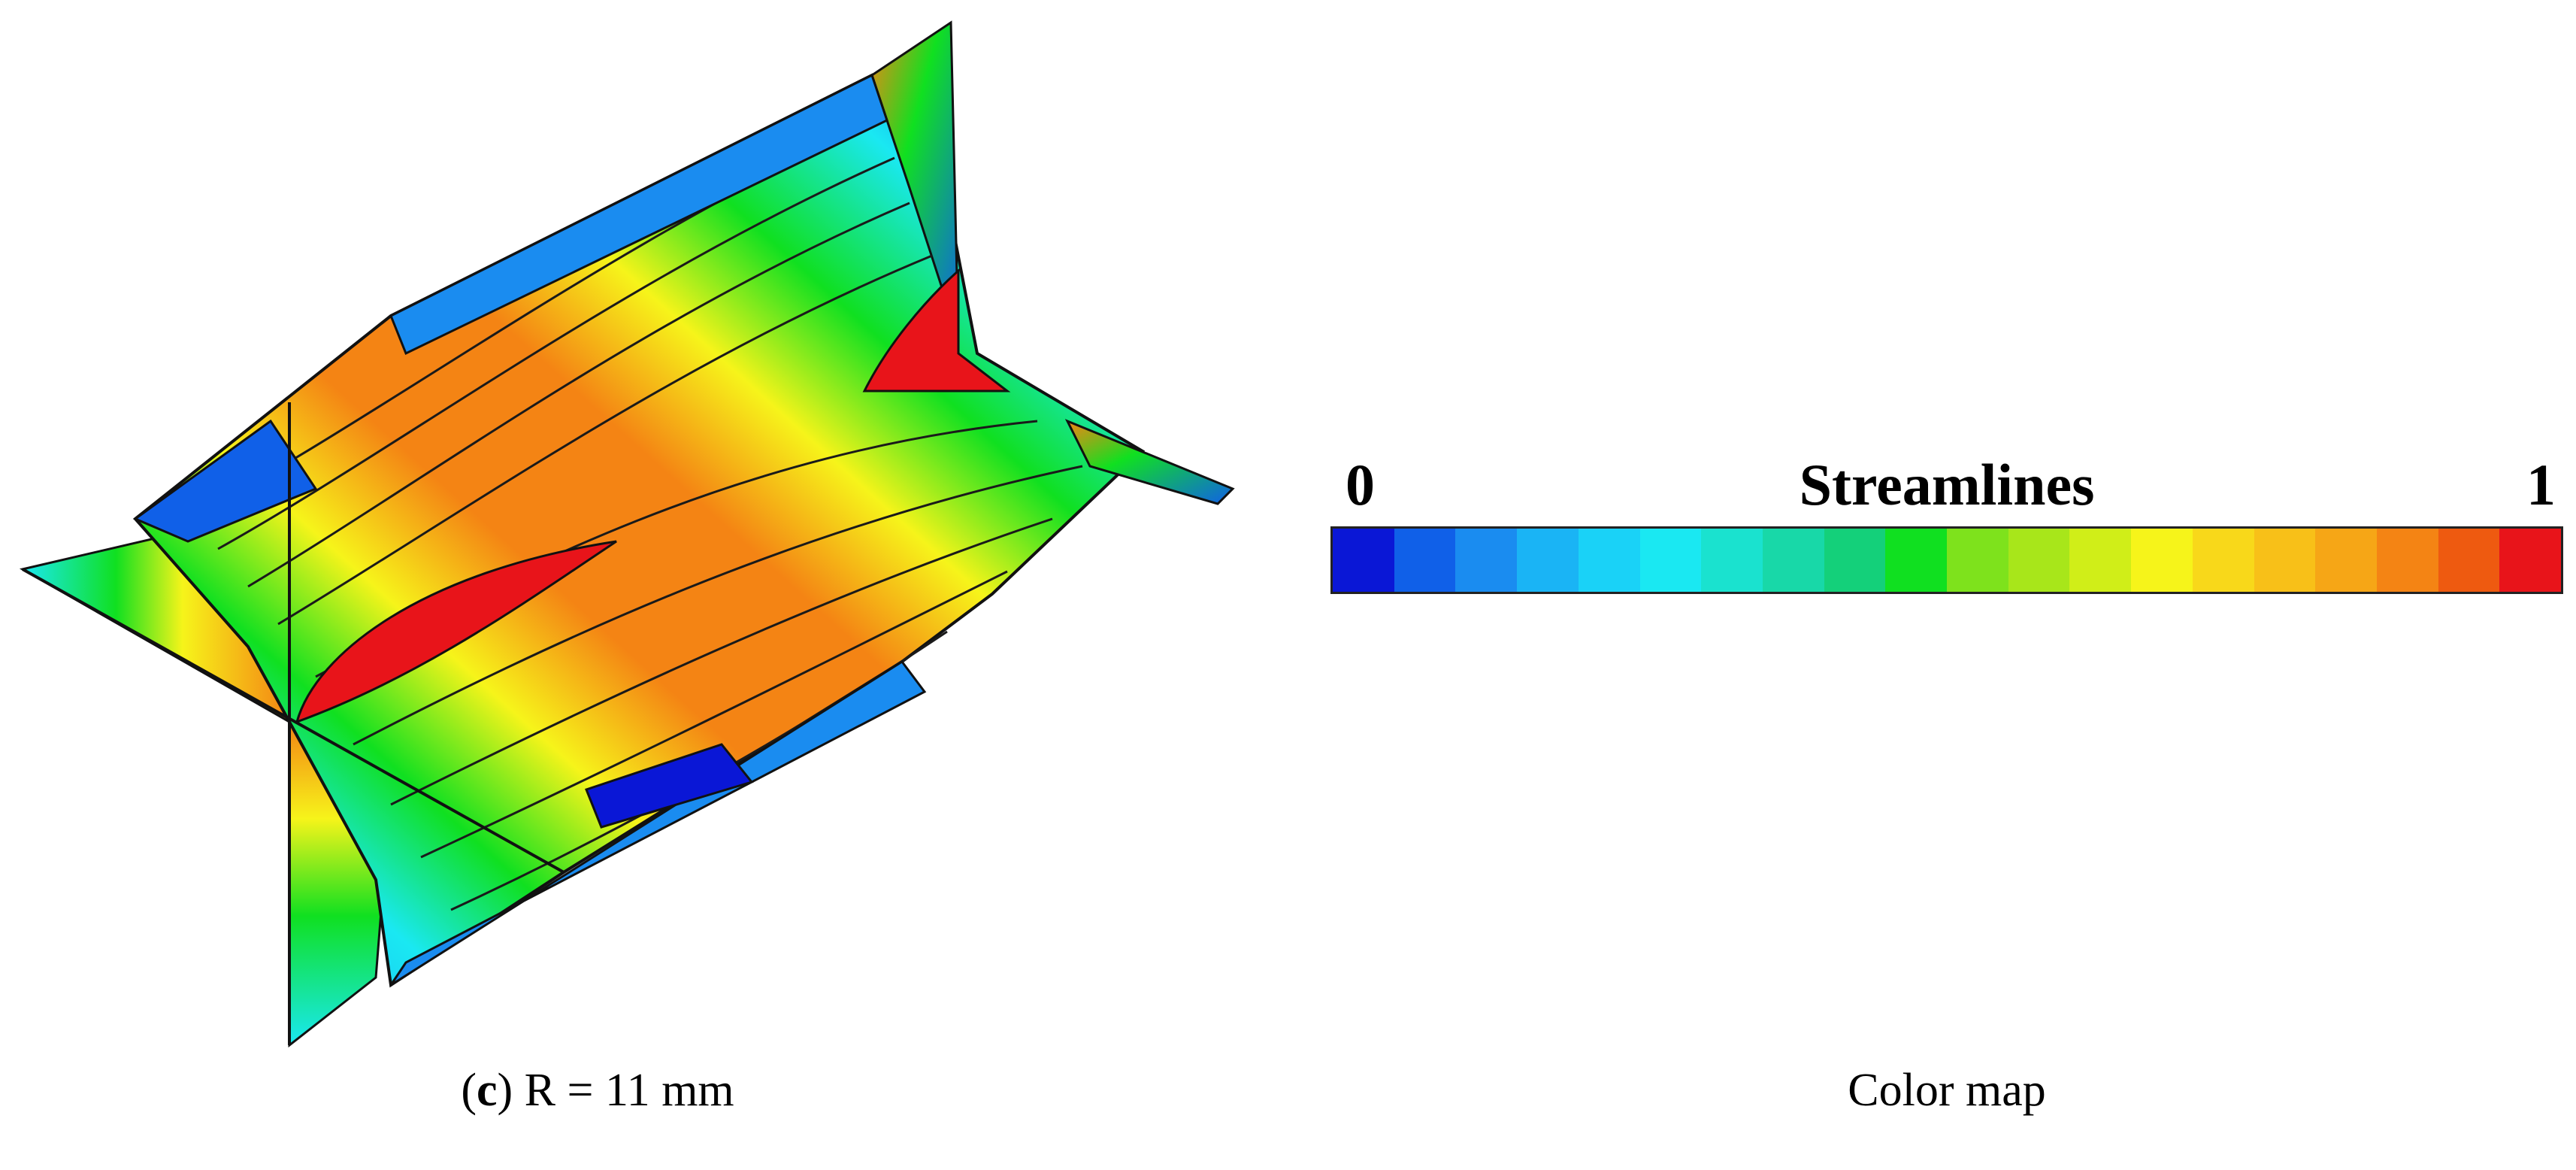 This screenshot has height=1170, width=2576. What do you see at coordinates (936, 330) in the screenshot?
I see `red-zone-right` at bounding box center [936, 330].